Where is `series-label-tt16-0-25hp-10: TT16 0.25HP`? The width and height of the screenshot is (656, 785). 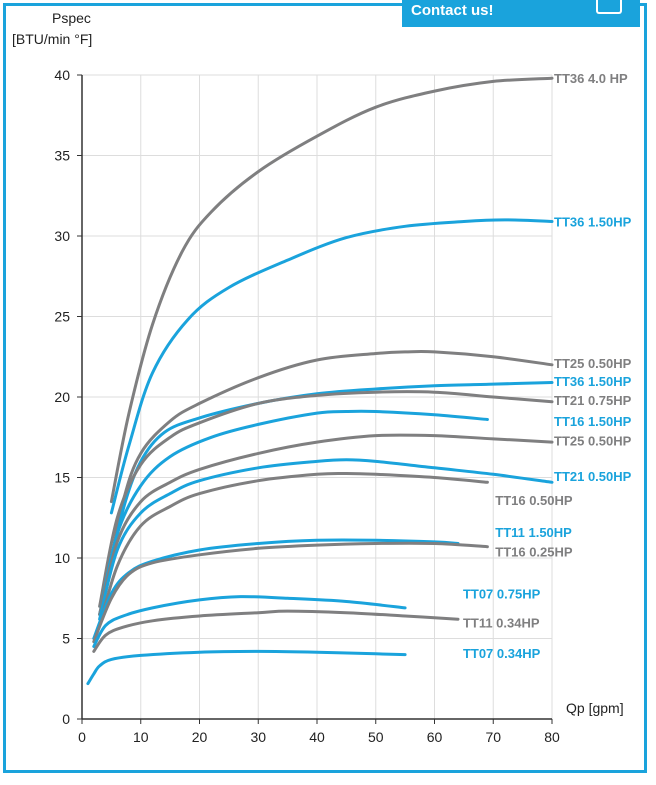
series-label-tt16-0-25hp-10: TT16 0.25HP is located at coordinates (534, 552).